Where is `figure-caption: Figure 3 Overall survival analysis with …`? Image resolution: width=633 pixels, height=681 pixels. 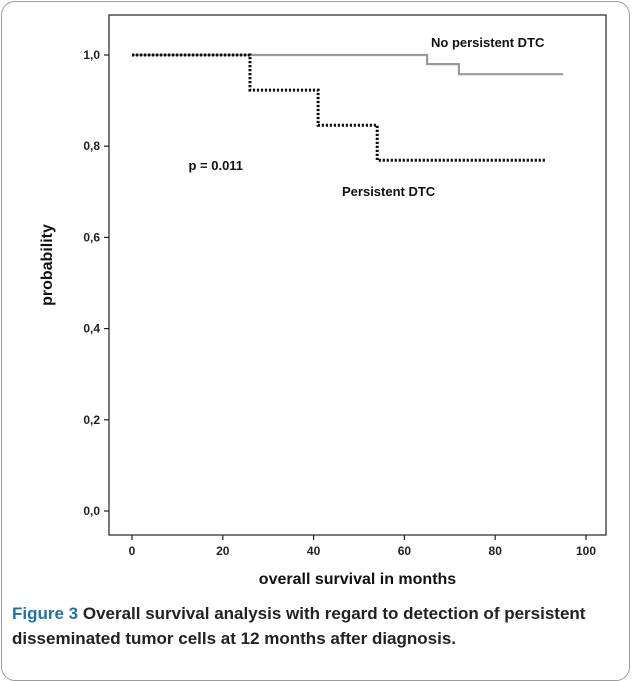
figure-caption: Figure 3 Overall survival analysis with … is located at coordinates (318, 626).